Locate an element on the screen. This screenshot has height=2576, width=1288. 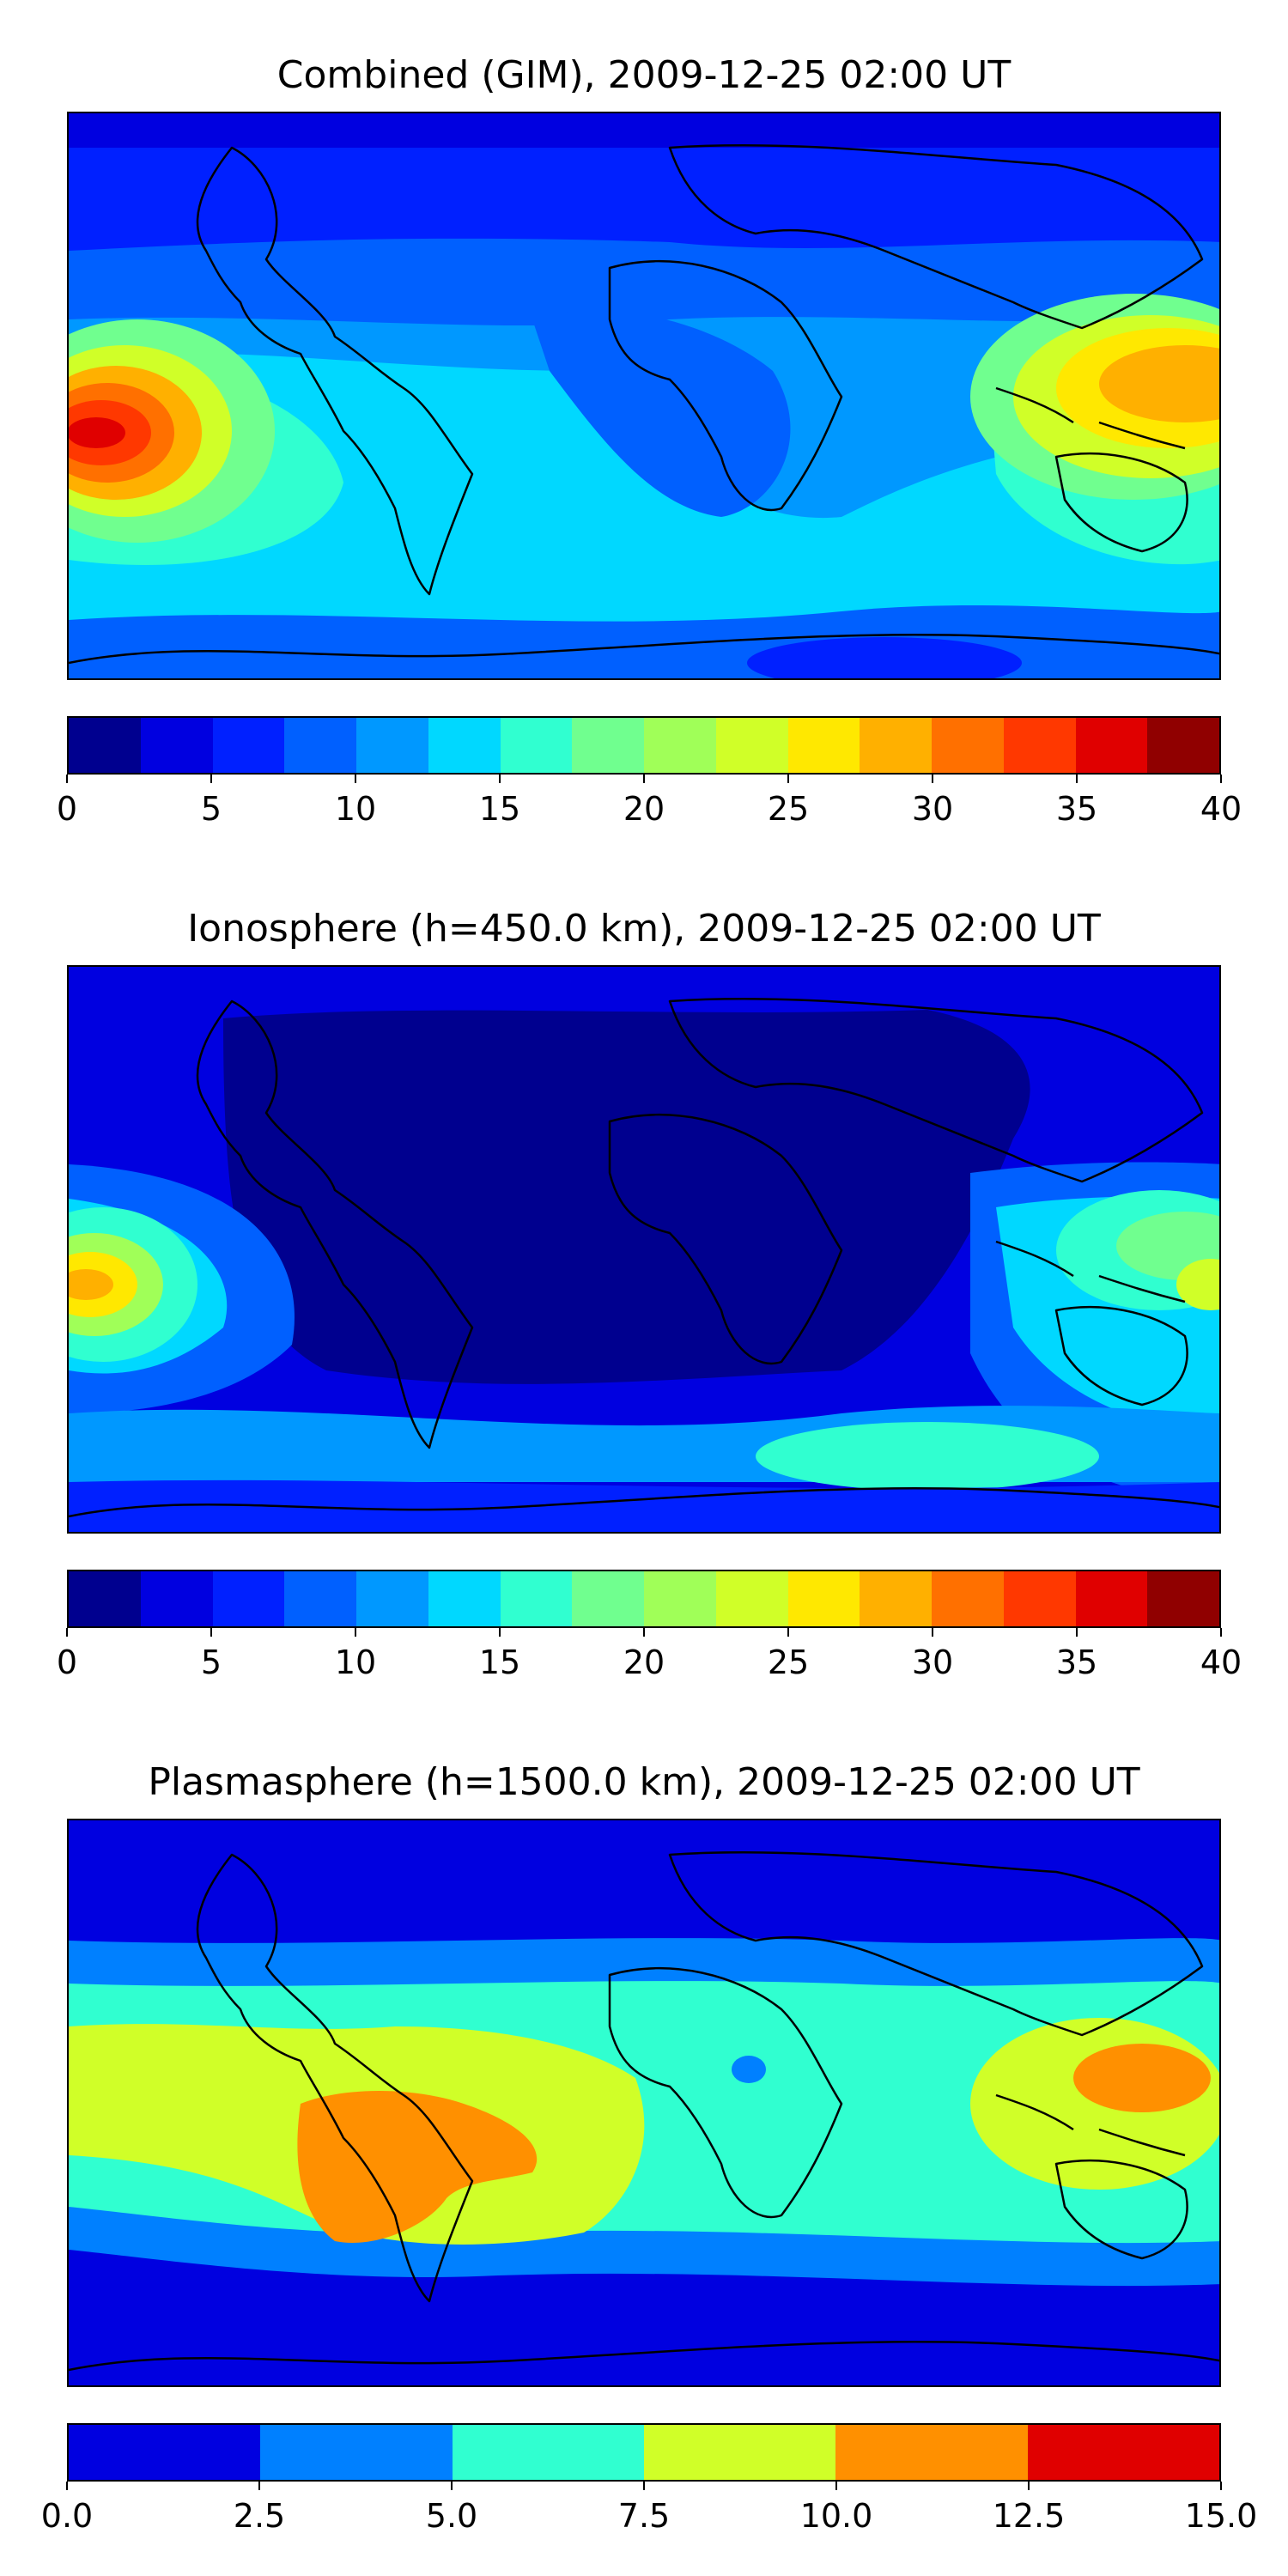
colorbar-tick-label: 2.5 is located at coordinates (259, 2516).